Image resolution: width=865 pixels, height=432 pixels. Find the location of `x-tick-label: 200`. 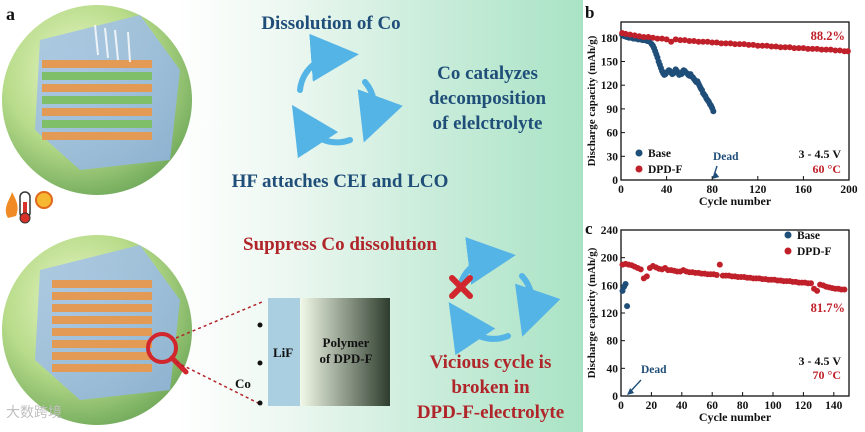

x-tick-label: 200 is located at coordinates (849, 190).